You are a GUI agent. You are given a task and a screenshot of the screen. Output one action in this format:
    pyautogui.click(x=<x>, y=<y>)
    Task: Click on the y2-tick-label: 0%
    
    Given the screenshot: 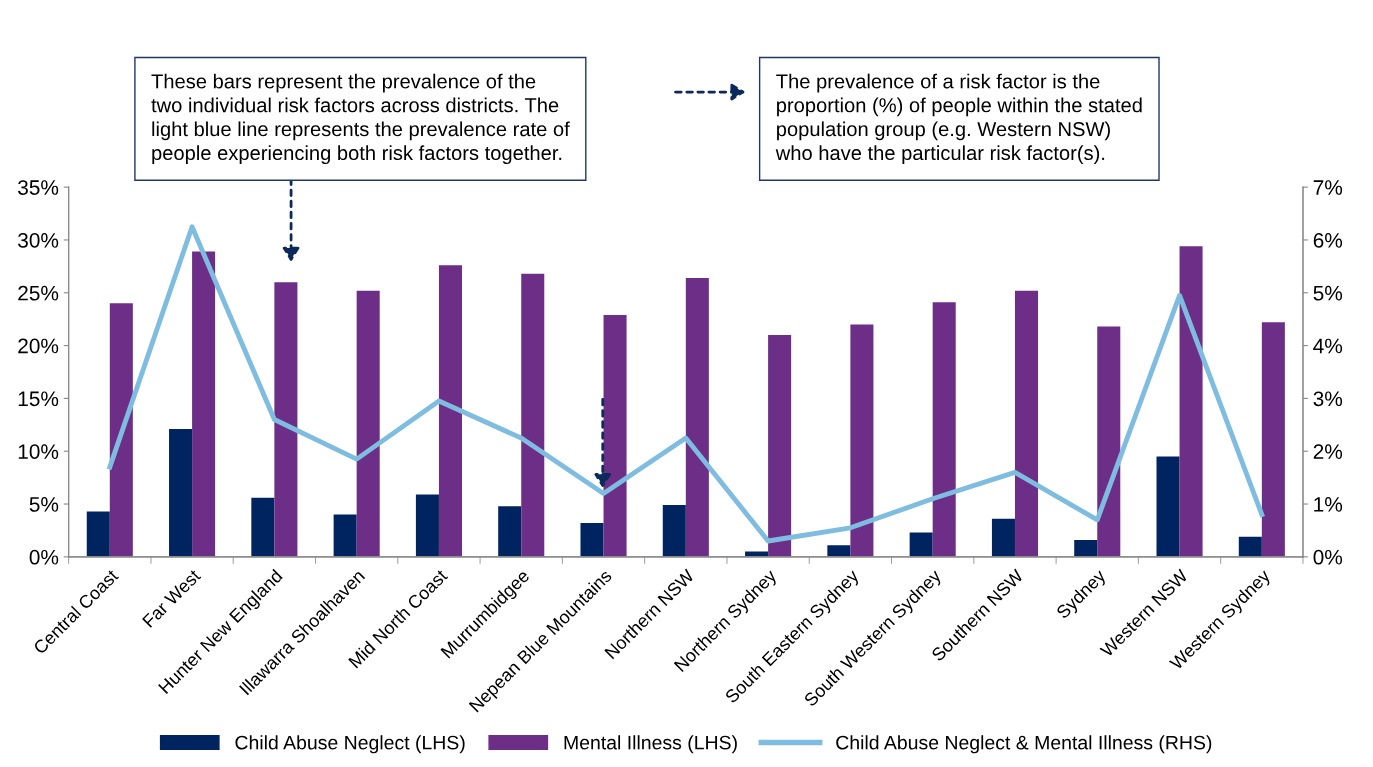 What is the action you would take?
    pyautogui.click(x=1328, y=557)
    